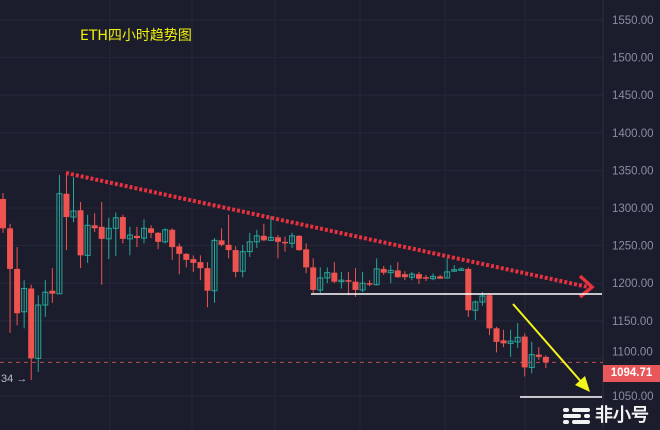 The height and width of the screenshot is (430, 660). What do you see at coordinates (633, 96) in the screenshot?
I see `y-tick-label: 1450.00` at bounding box center [633, 96].